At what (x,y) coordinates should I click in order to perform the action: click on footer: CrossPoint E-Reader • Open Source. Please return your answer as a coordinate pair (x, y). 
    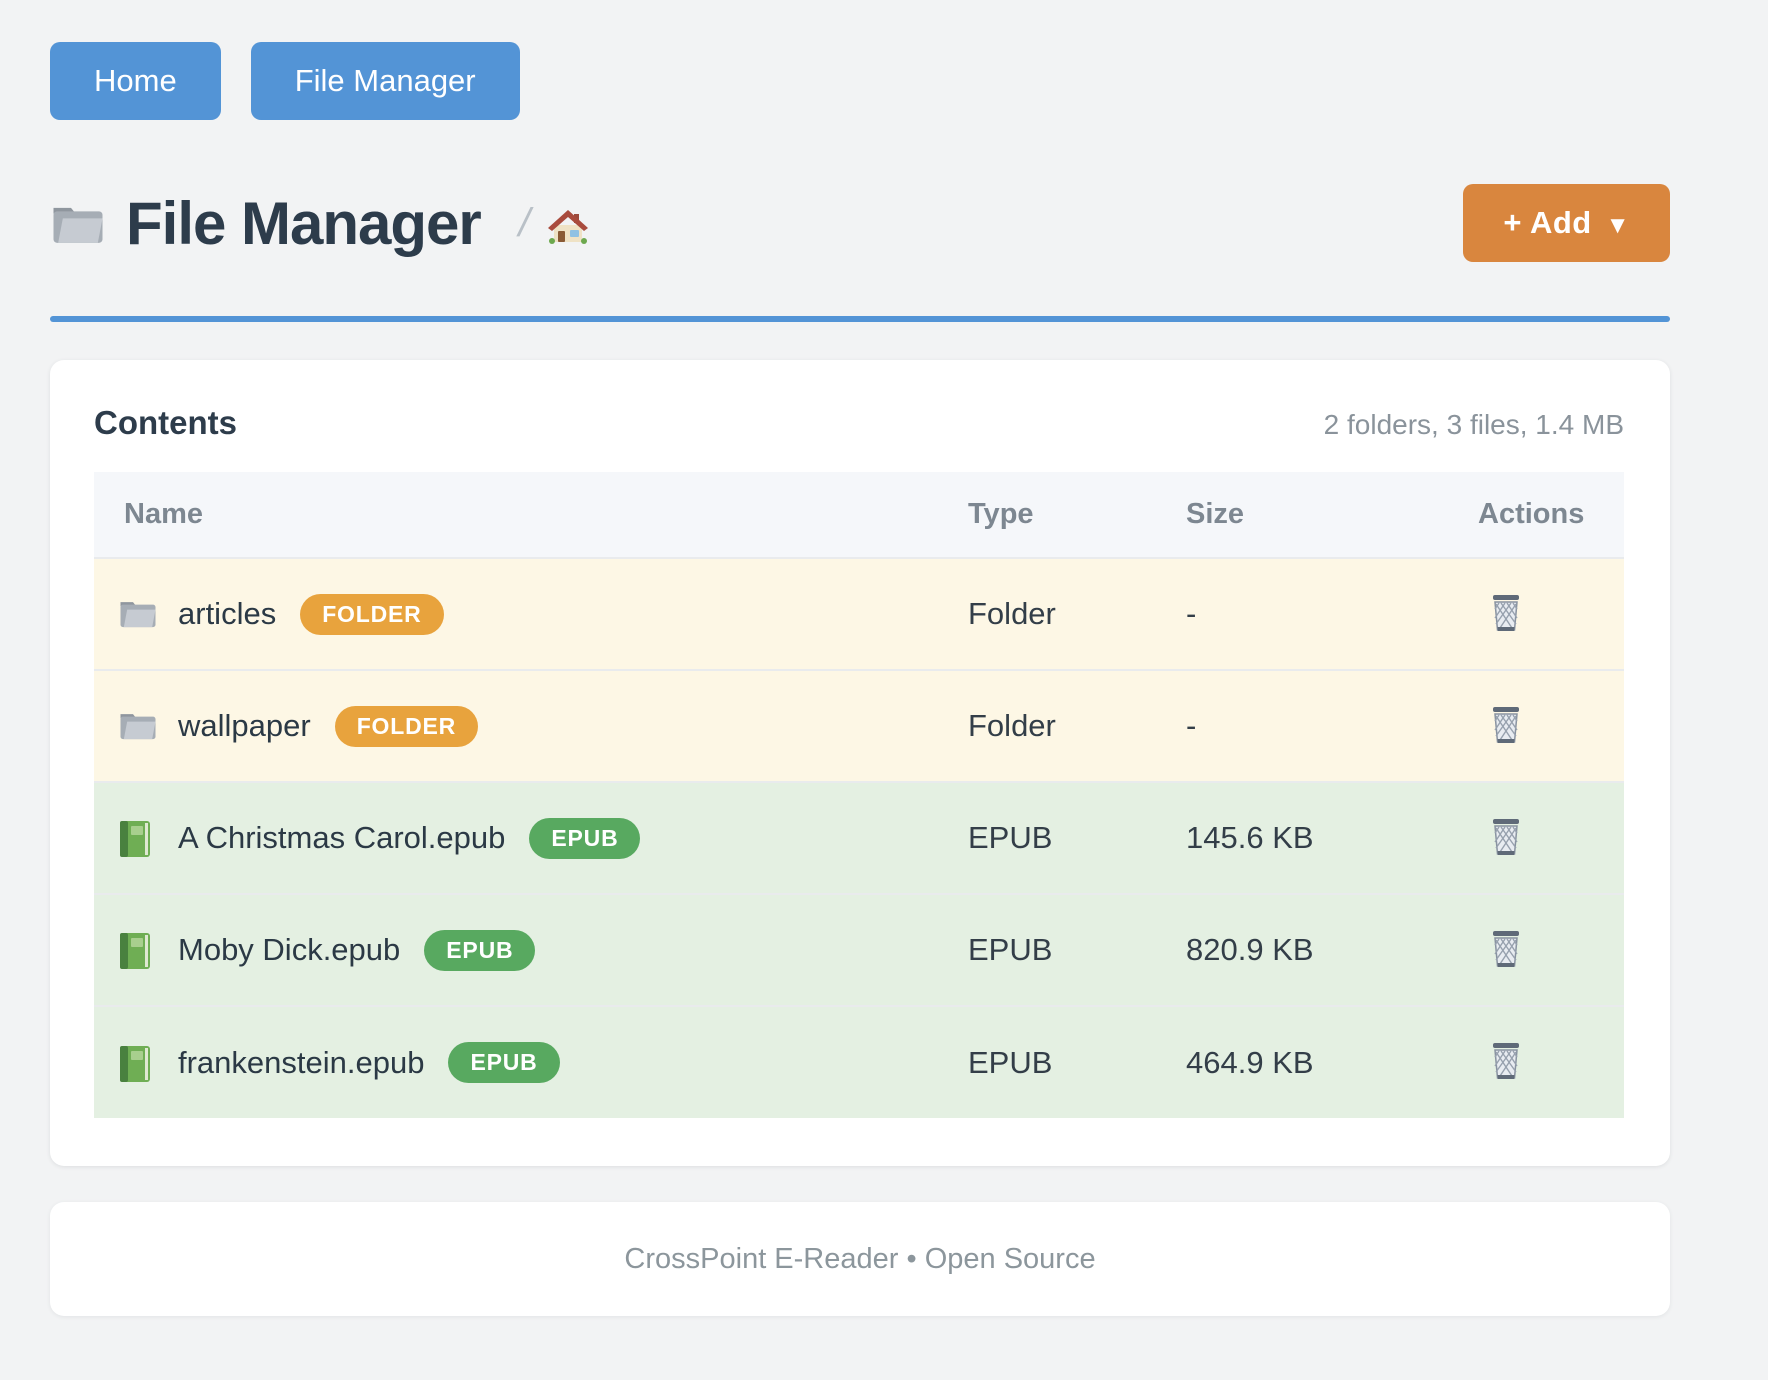
    Looking at the image, I should click on (860, 1259).